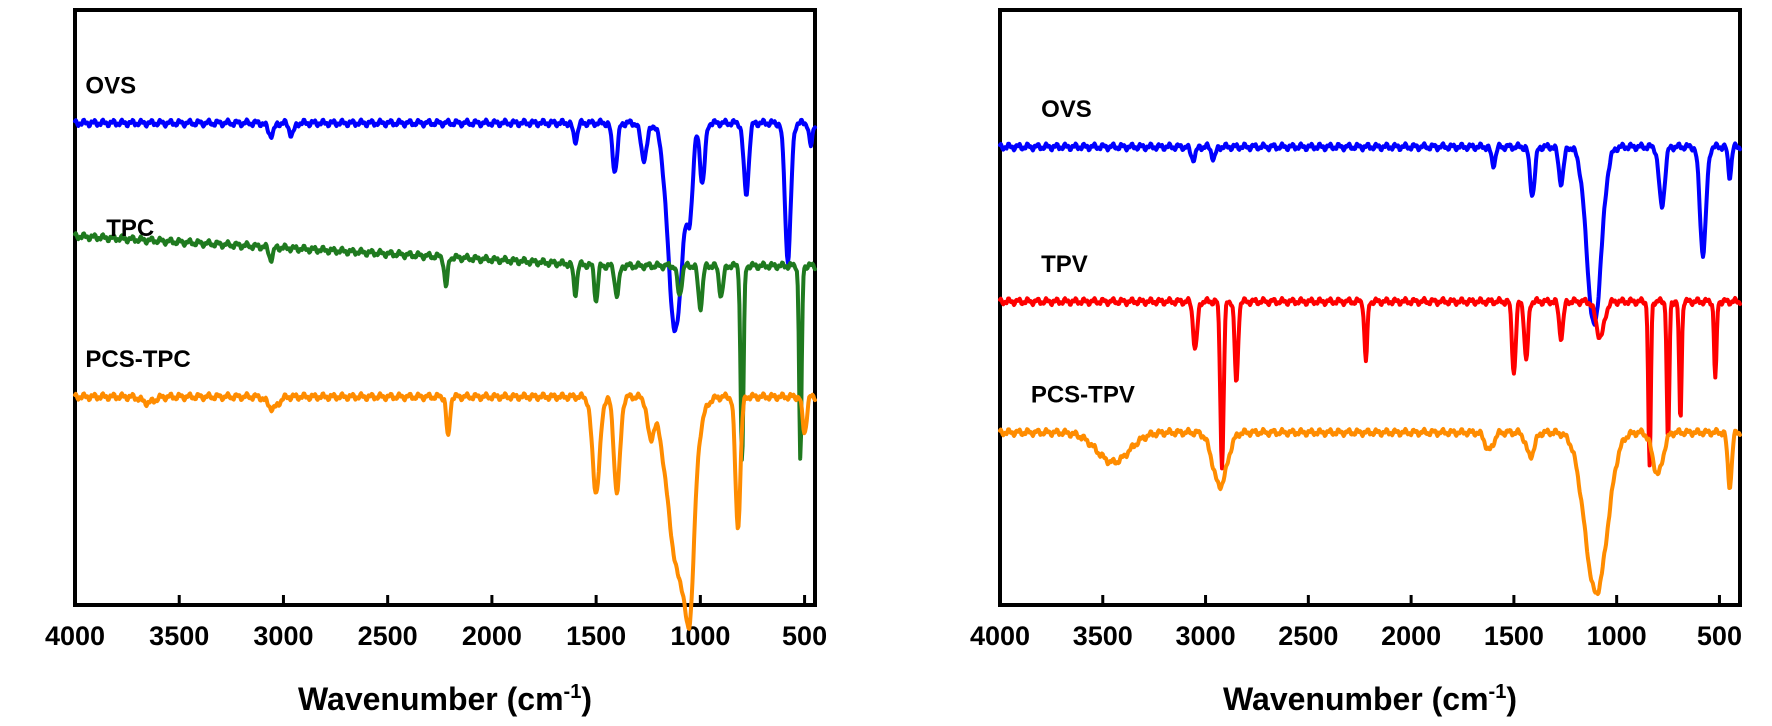 Image resolution: width=1772 pixels, height=726 pixels. I want to click on series-line-pcs-tpc, so click(445, 511).